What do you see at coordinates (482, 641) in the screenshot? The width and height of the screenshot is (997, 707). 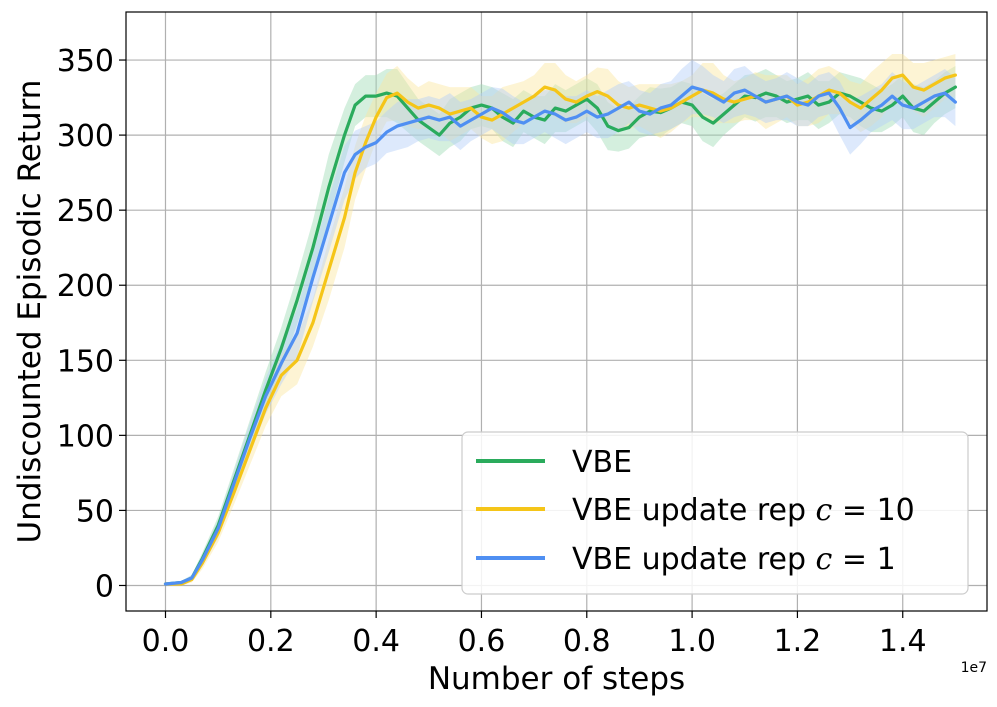 I see `x-tick-label: 0.6` at bounding box center [482, 641].